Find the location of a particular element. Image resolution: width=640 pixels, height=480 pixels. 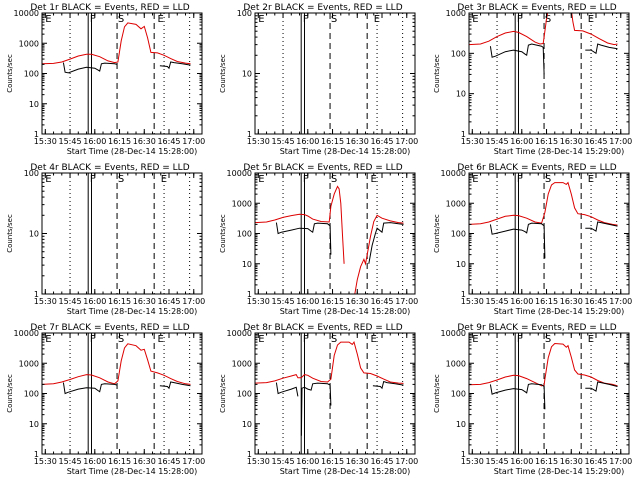

panel-title: Det 7r BLACK = Events, RED = LLD is located at coordinates (109, 328).